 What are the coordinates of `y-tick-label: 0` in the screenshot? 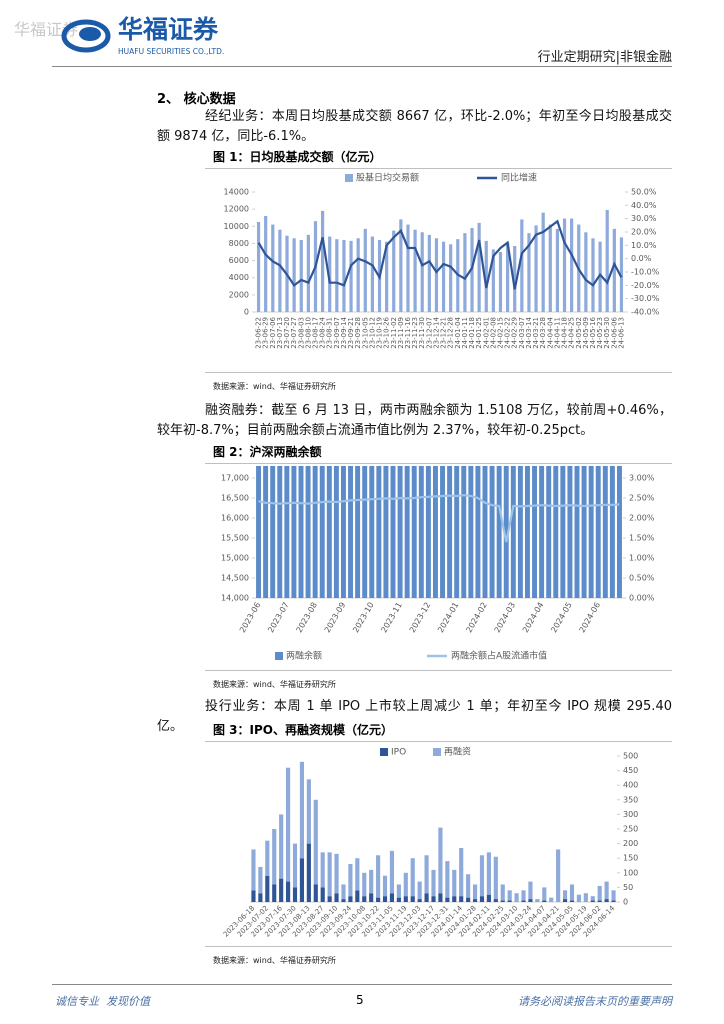 It's located at (625, 902).